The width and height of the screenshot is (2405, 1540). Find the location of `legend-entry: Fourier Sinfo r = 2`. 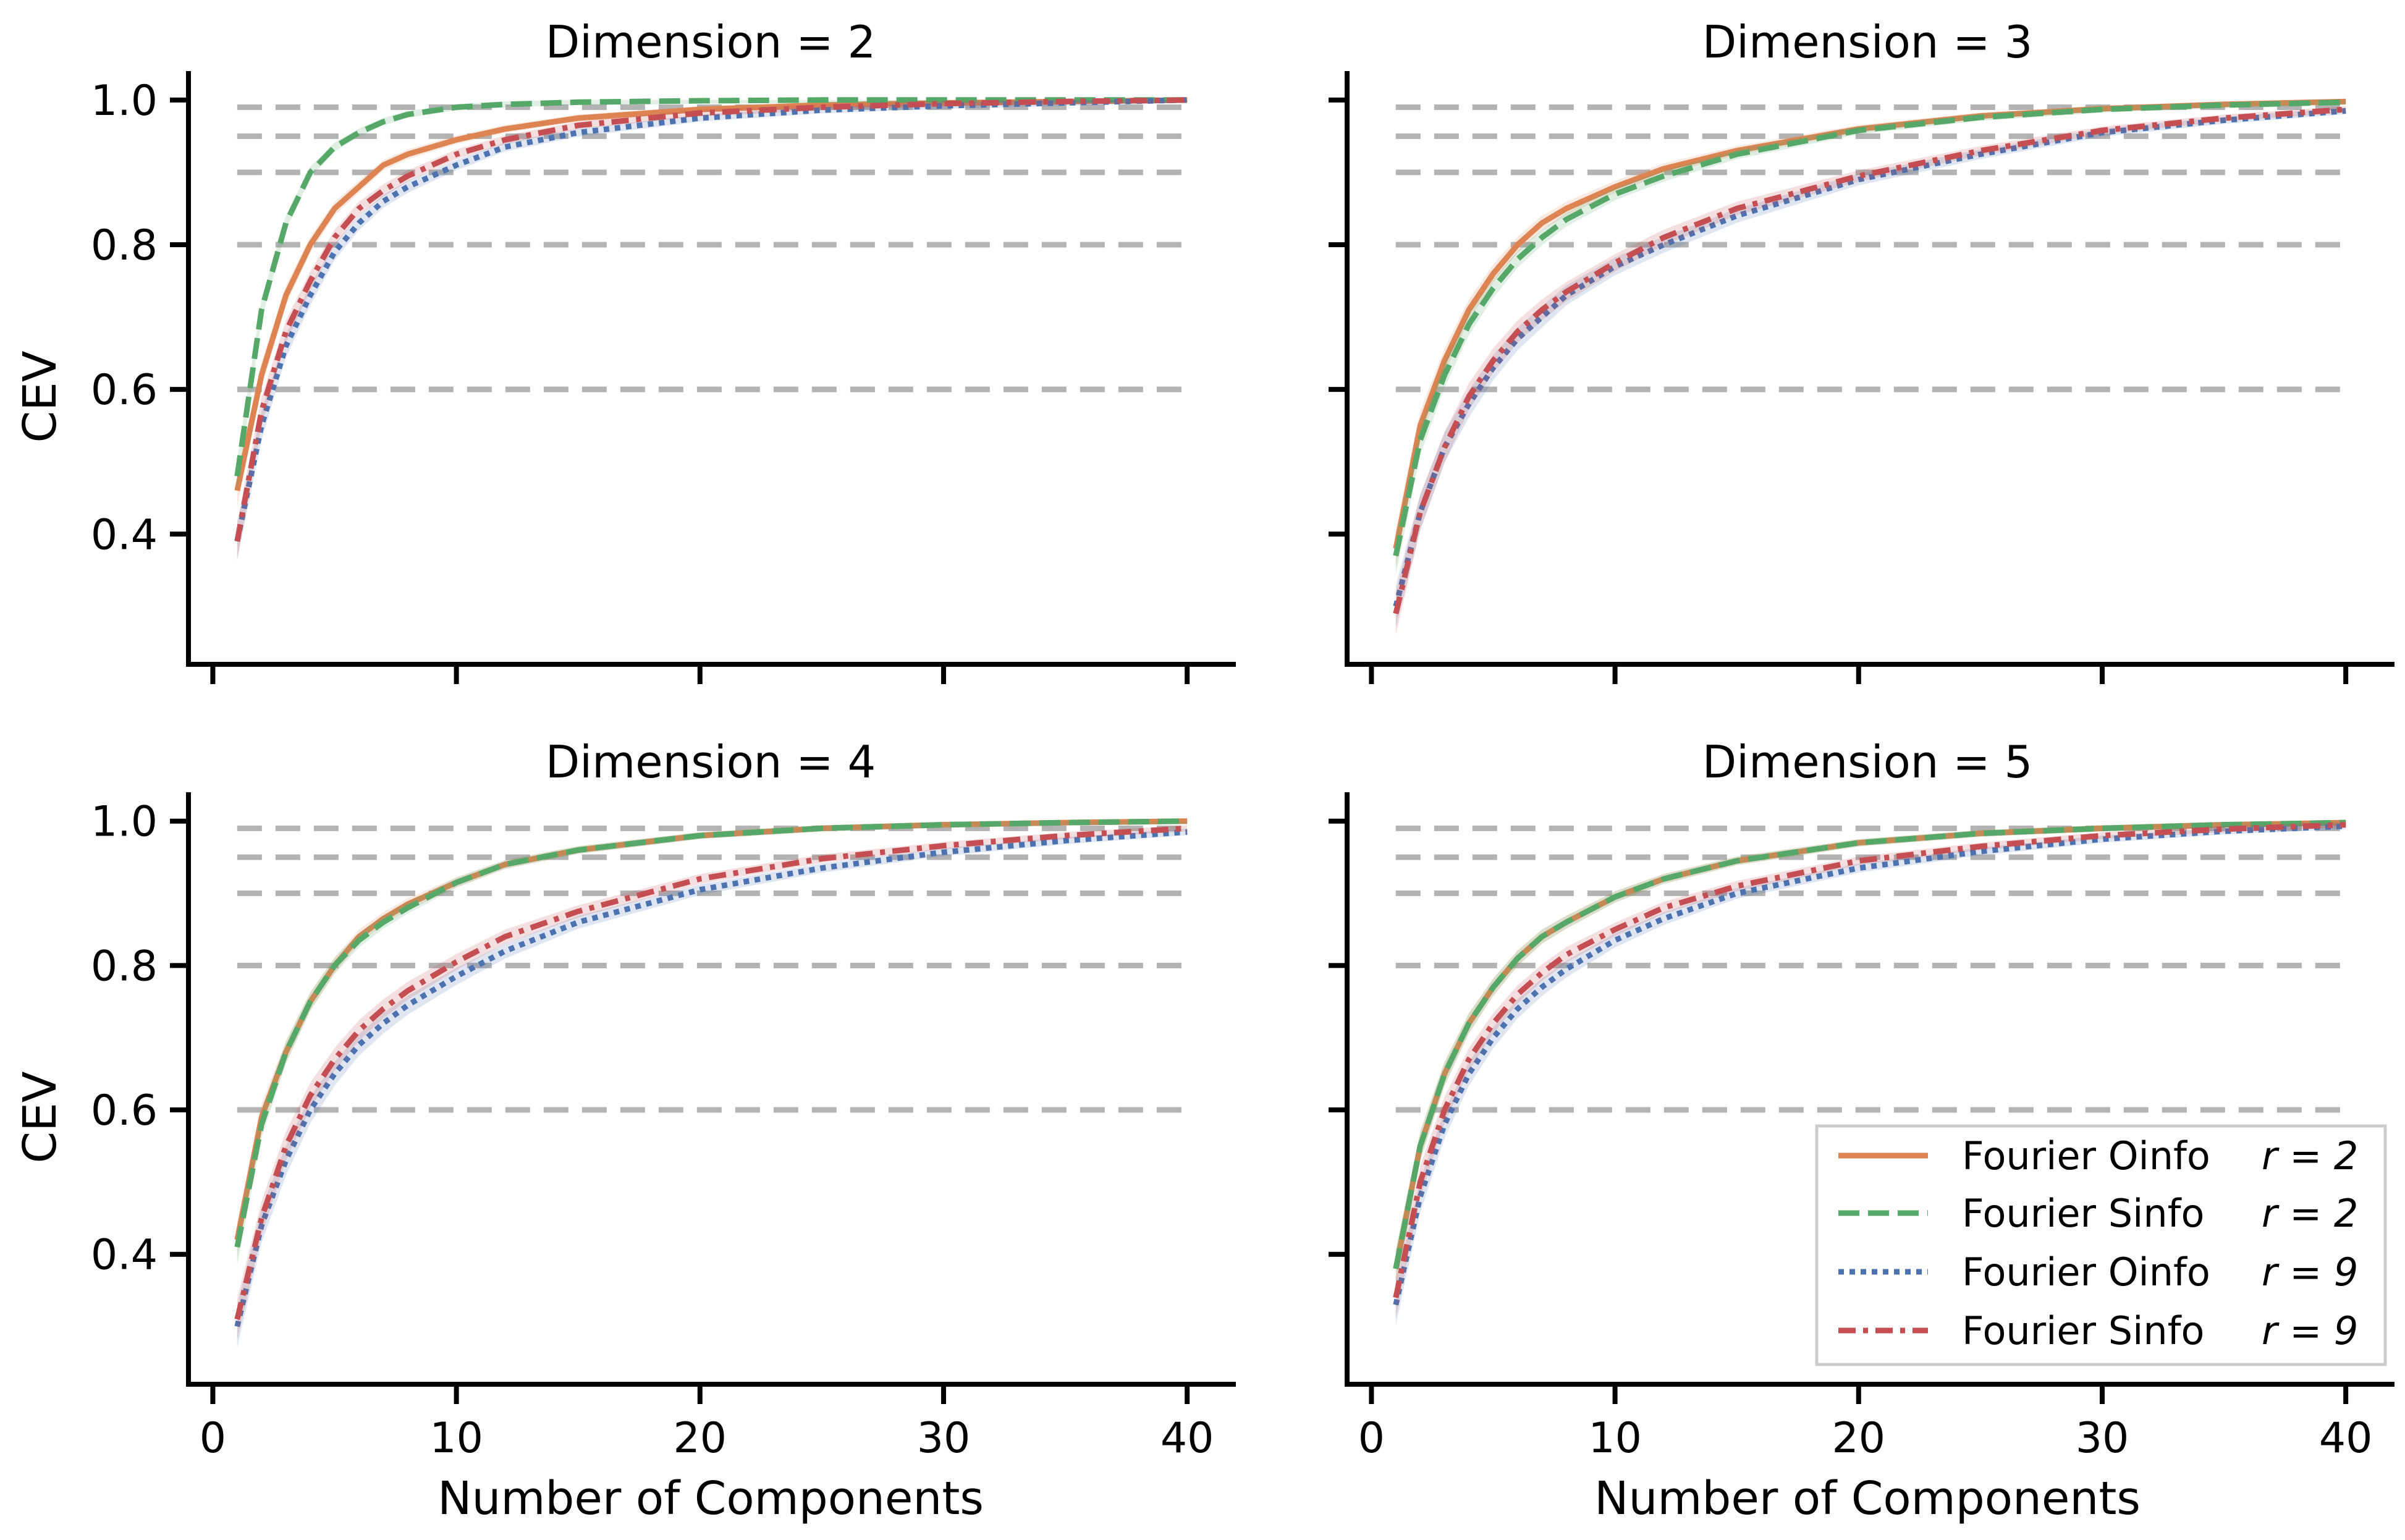

legend-entry: Fourier Sinfo r = 2 is located at coordinates (2098, 1213).